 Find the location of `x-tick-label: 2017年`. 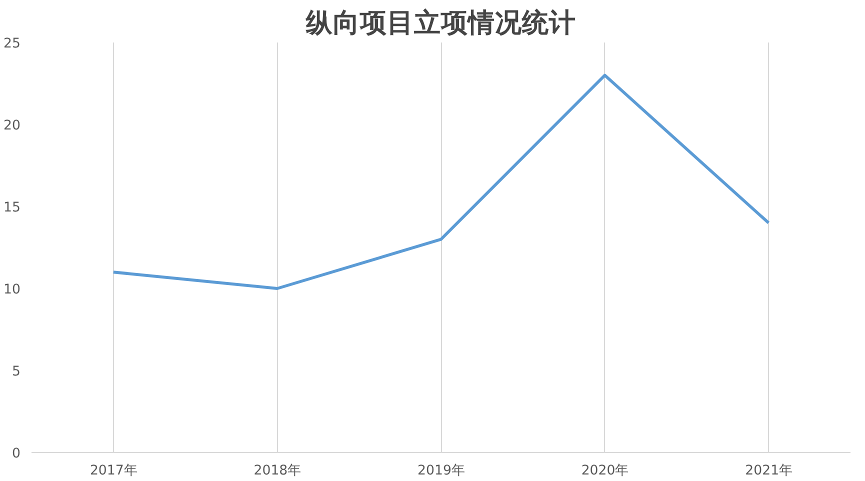

x-tick-label: 2017年 is located at coordinates (113, 471).